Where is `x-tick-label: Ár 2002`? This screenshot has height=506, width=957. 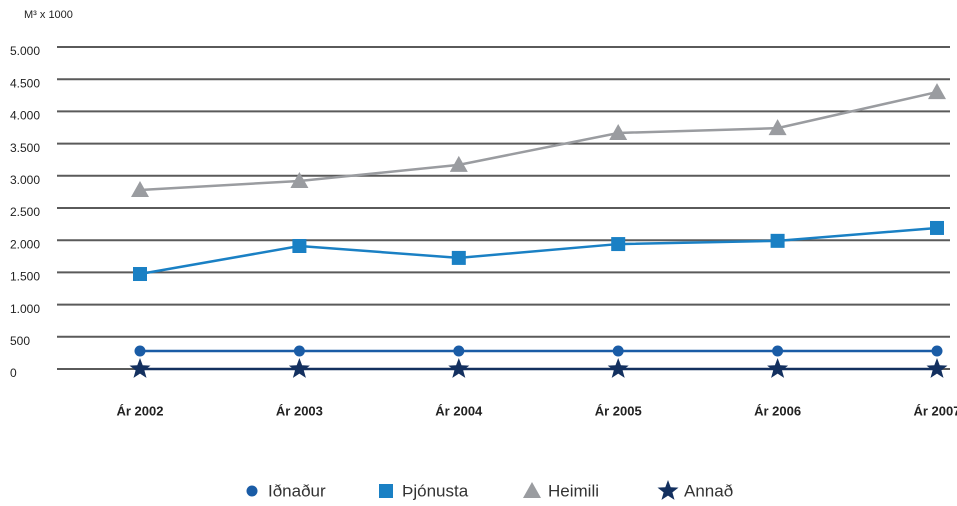
x-tick-label: Ár 2002 is located at coordinates (140, 410).